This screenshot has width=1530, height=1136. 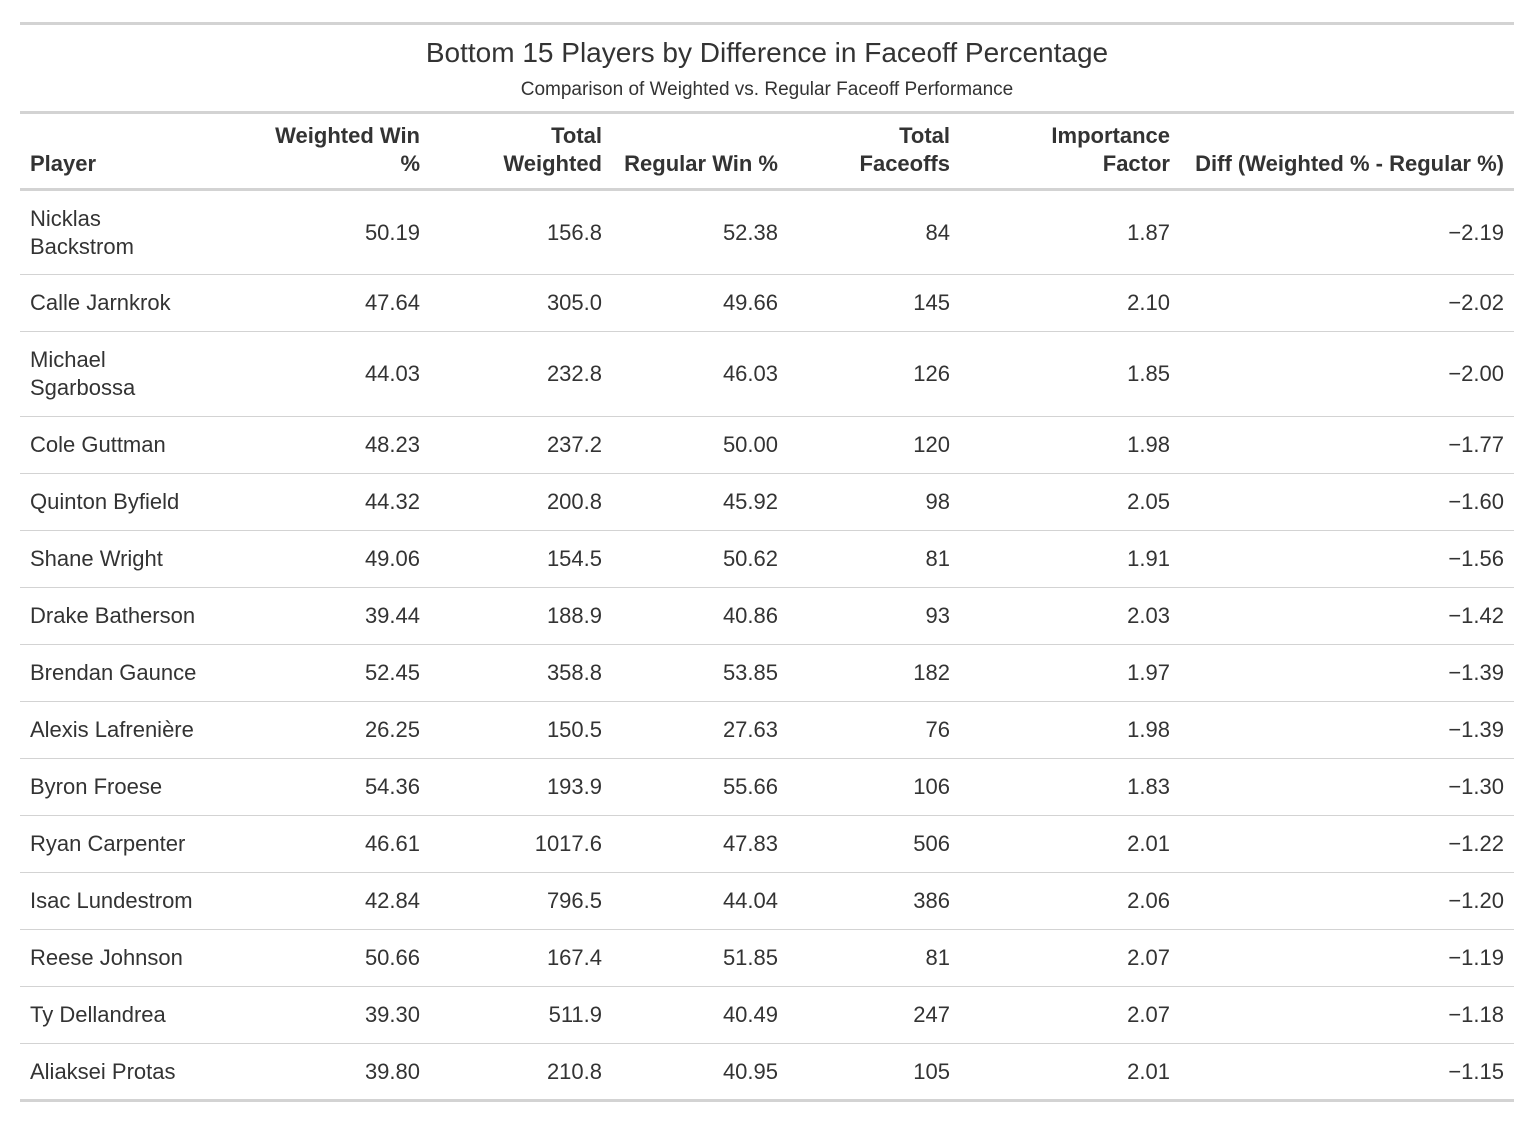 I want to click on diff-cell: −1.30, so click(x=1347, y=787).